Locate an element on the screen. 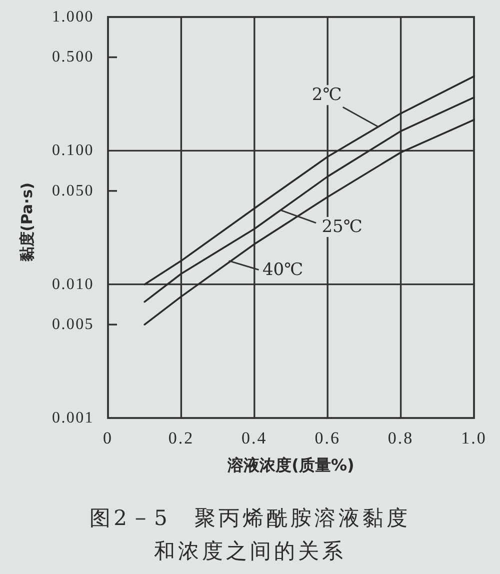 The width and height of the screenshot is (500, 574). y-axis-title: 黏度(Pa·s) is located at coordinates (27, 222).